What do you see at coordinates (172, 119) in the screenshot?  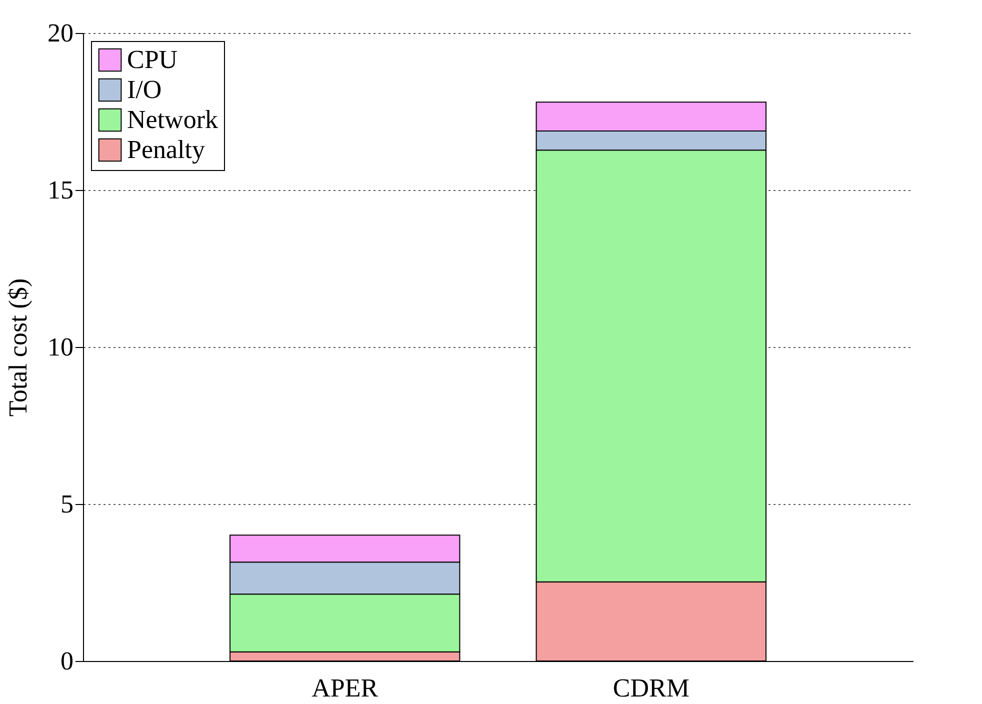 I see `legend-label: Network` at bounding box center [172, 119].